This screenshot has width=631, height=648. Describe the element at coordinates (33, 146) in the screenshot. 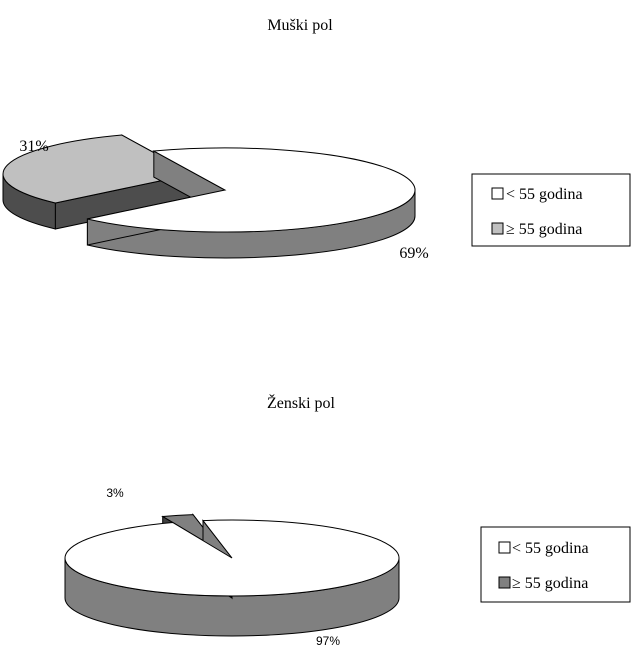

I see `data-label-muski-ge55: 31%` at that location.